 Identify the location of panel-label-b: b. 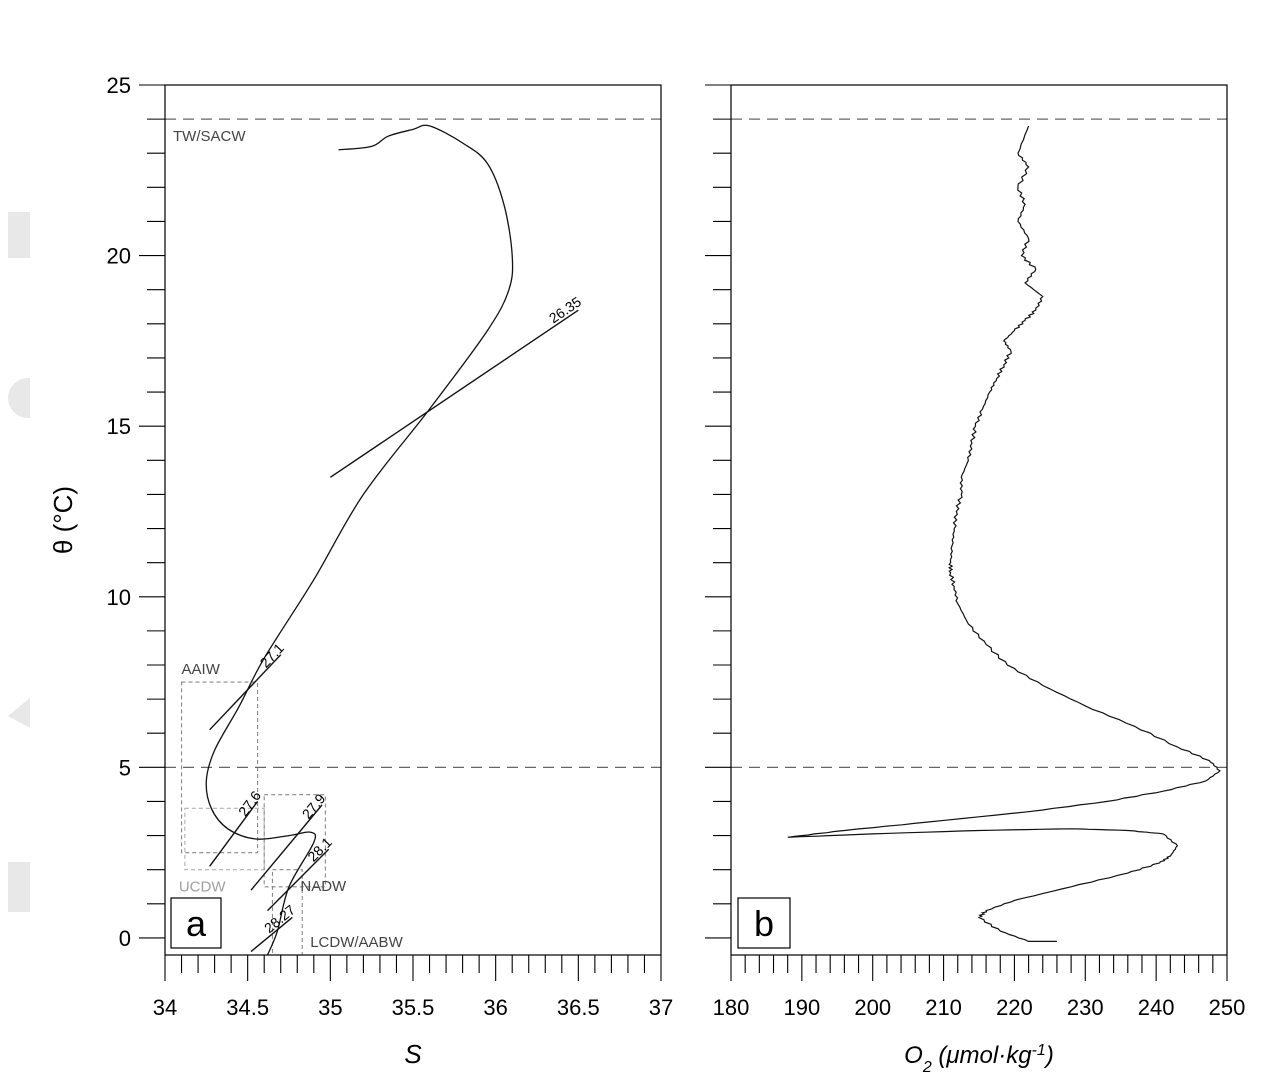
(764, 923).